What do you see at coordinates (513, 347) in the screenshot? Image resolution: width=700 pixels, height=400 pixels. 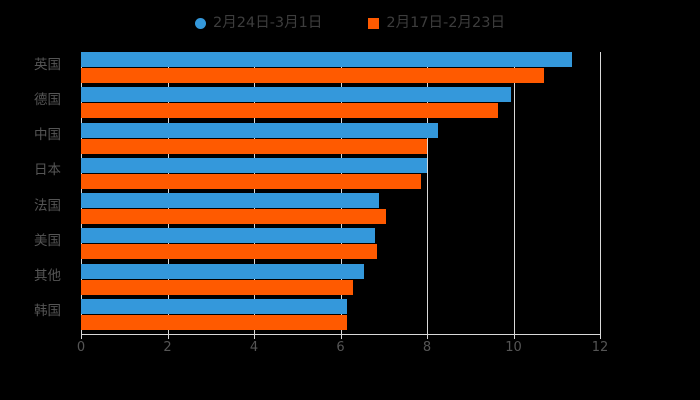 I see `x-axis-tick-label: 10` at bounding box center [513, 347].